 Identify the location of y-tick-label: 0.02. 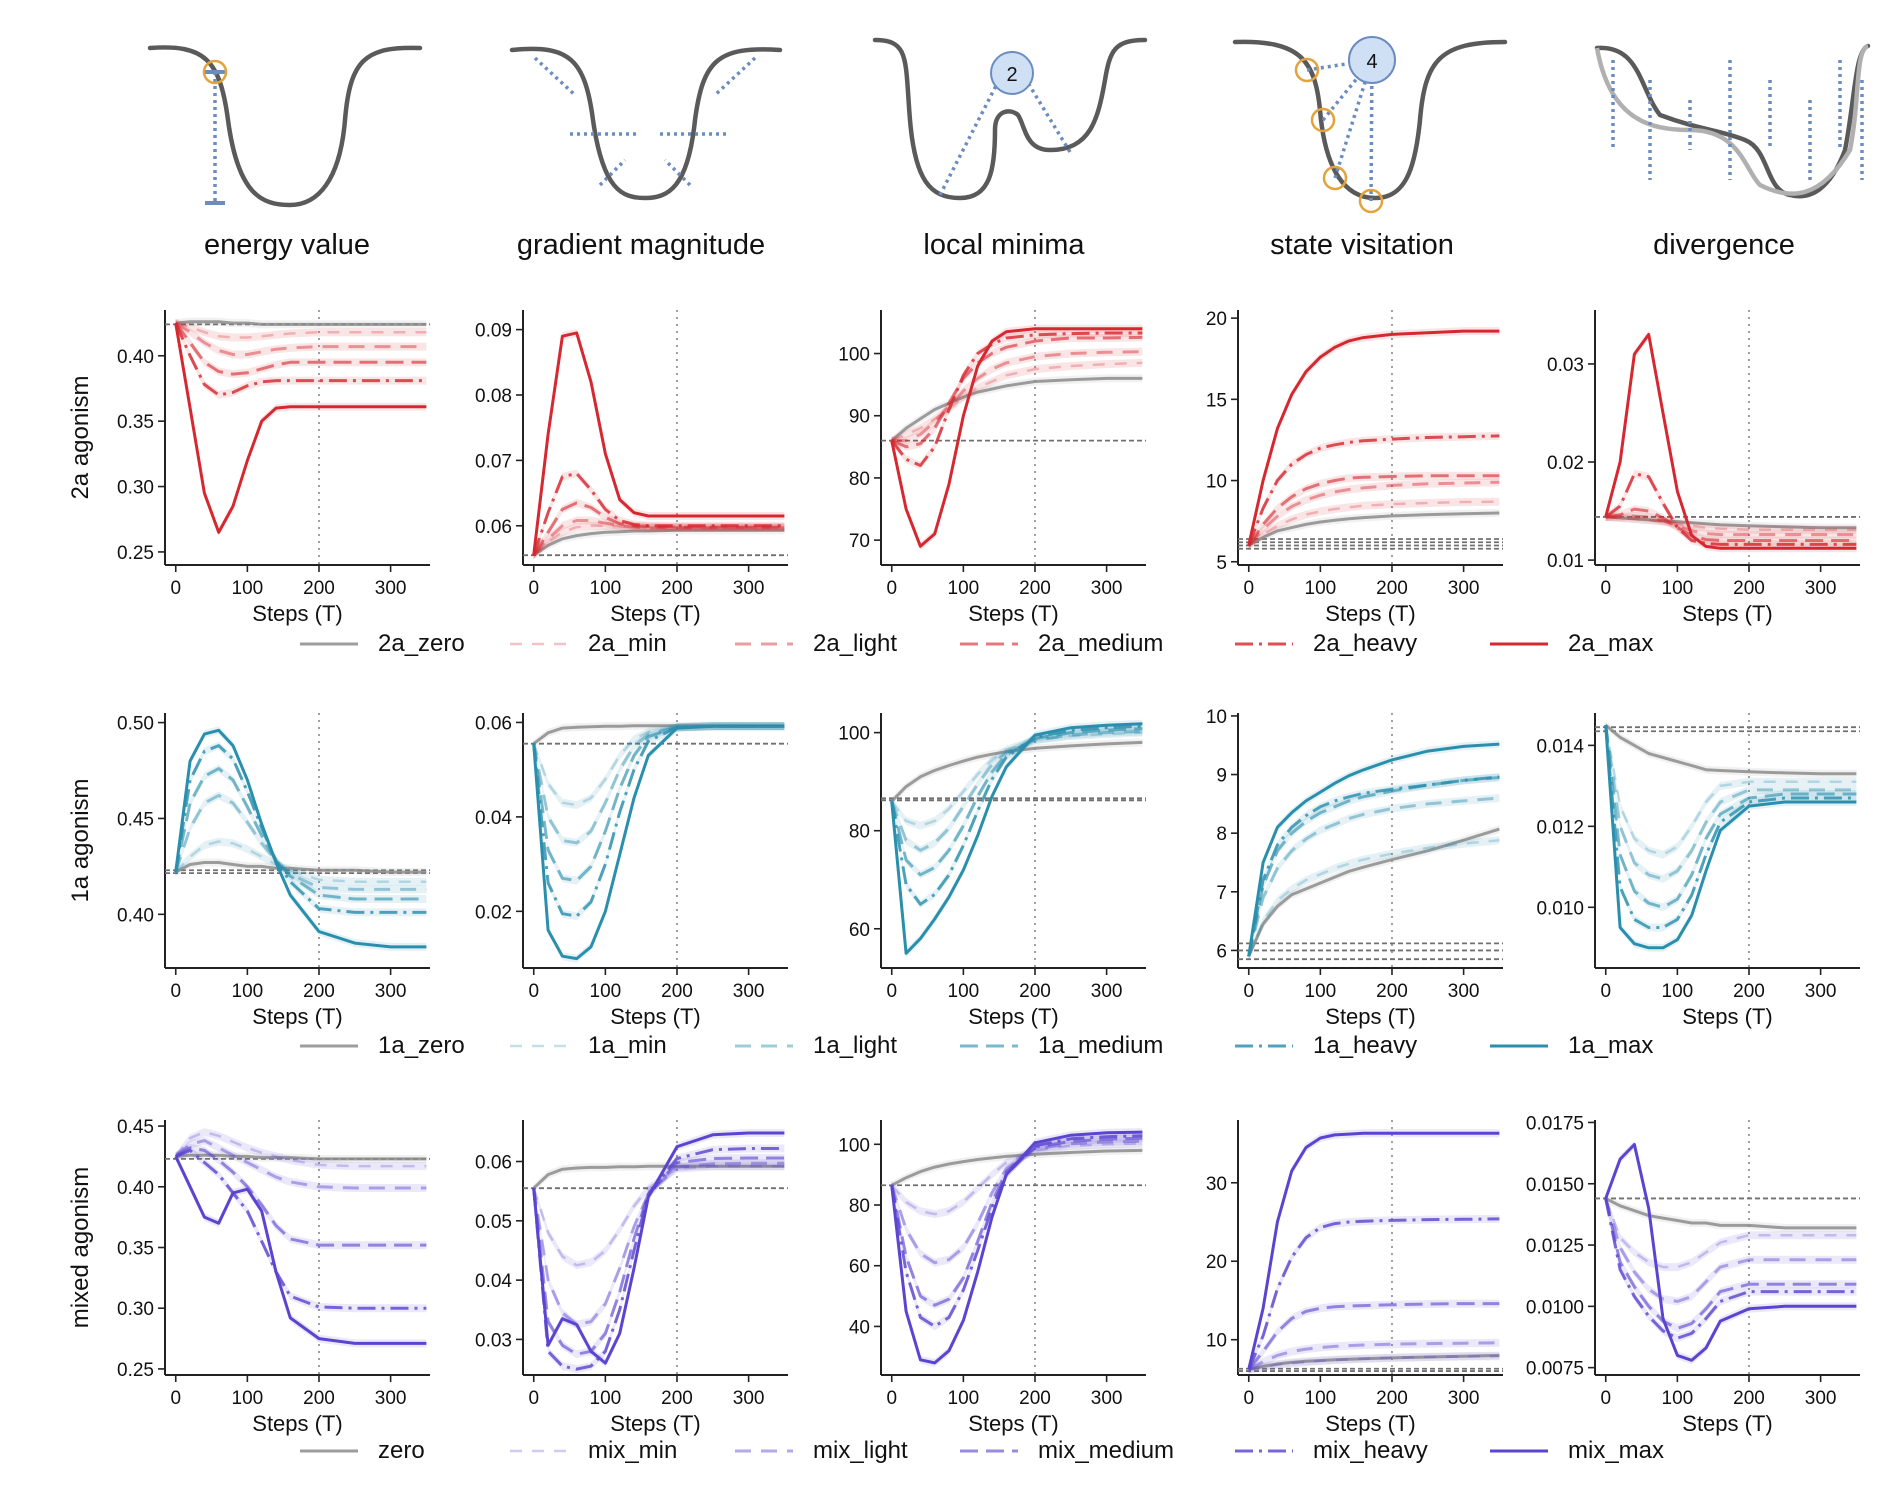
(1565, 463).